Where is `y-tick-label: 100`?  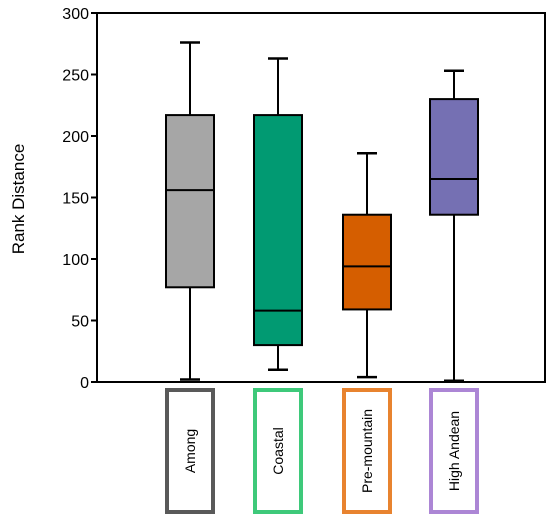
y-tick-label: 100 is located at coordinates (75, 260).